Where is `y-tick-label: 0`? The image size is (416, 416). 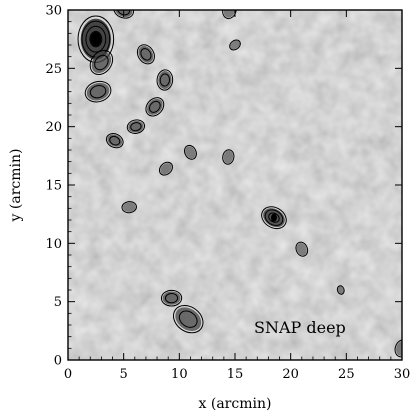 y-tick-label: 0 is located at coordinates (58, 361).